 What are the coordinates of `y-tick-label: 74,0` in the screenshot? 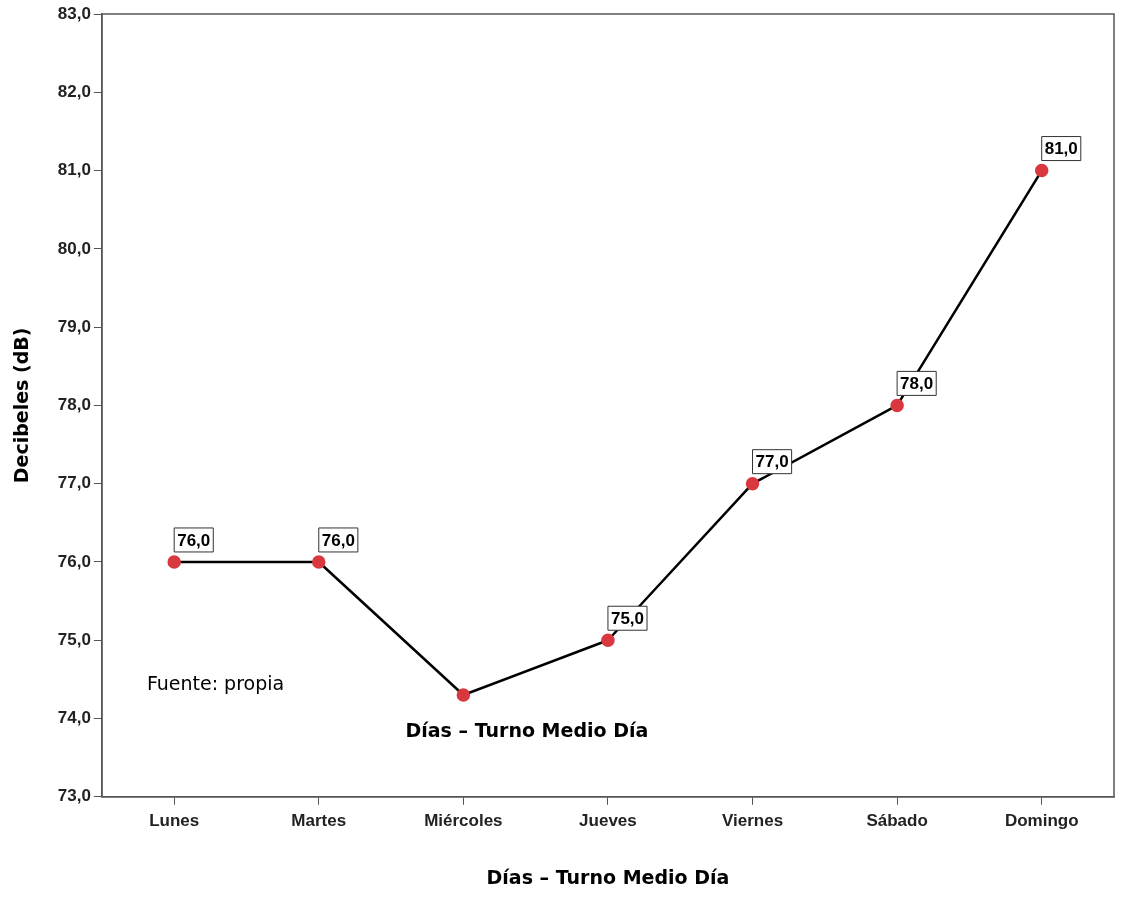 It's located at (74, 718).